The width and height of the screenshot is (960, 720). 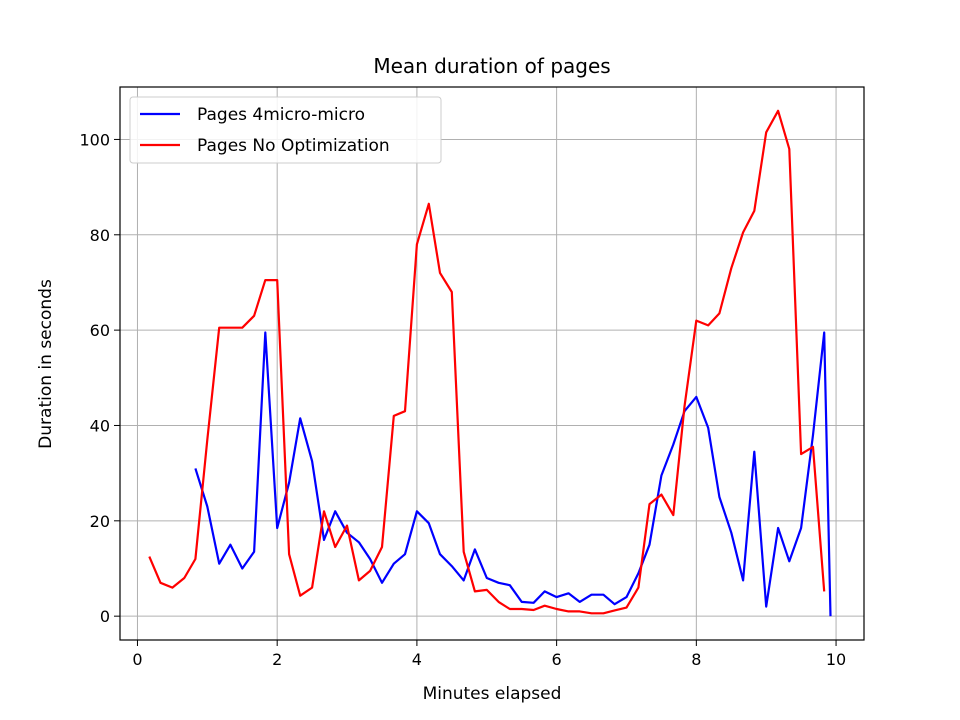 I want to click on legend-box, so click(x=285, y=130).